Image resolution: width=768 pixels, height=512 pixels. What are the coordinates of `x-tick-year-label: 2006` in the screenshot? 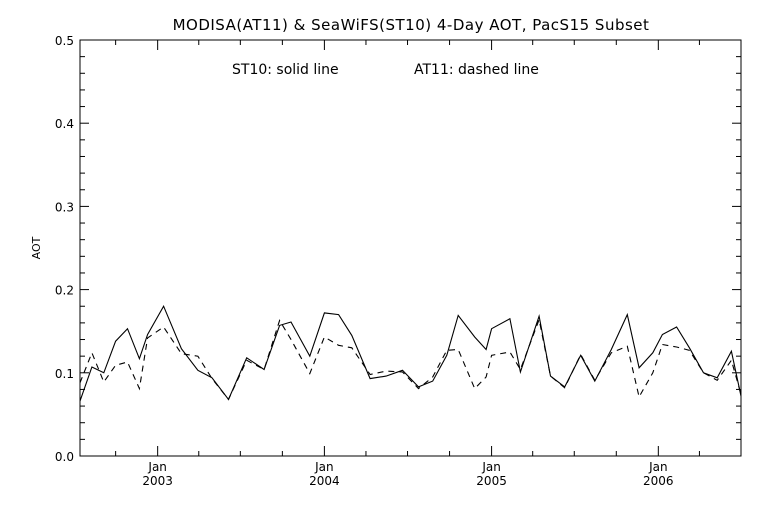 It's located at (658, 481).